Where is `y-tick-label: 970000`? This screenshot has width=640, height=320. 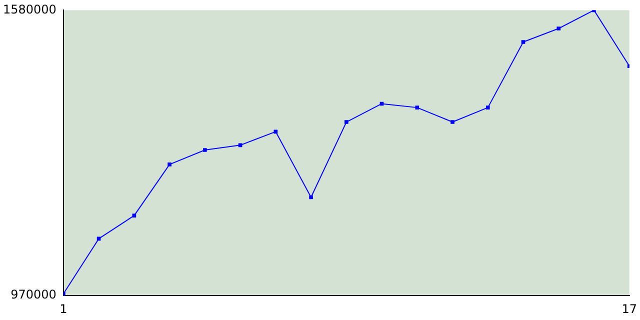
y-tick-label: 970000 is located at coordinates (33, 295).